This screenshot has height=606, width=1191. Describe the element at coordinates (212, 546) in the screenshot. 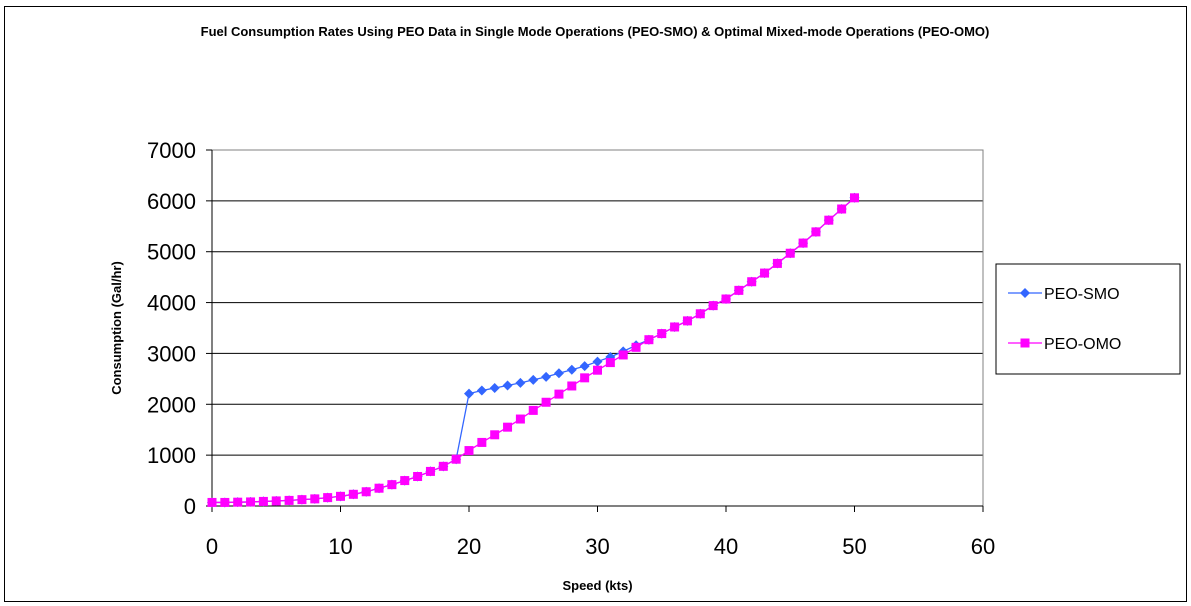

I see `x-tick-label: 0` at that location.